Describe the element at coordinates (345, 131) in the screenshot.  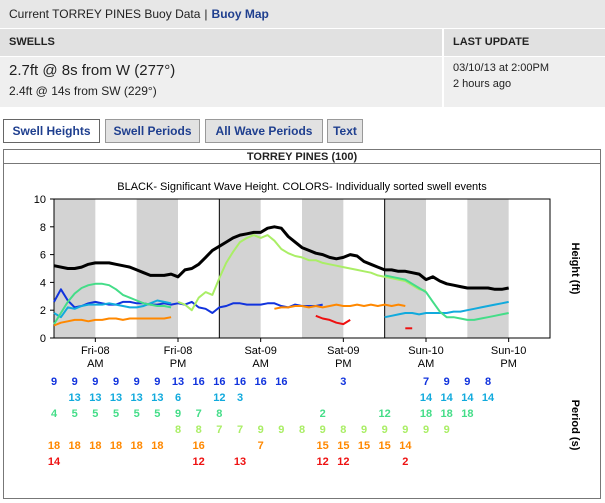
I see `tab-text: Text` at that location.